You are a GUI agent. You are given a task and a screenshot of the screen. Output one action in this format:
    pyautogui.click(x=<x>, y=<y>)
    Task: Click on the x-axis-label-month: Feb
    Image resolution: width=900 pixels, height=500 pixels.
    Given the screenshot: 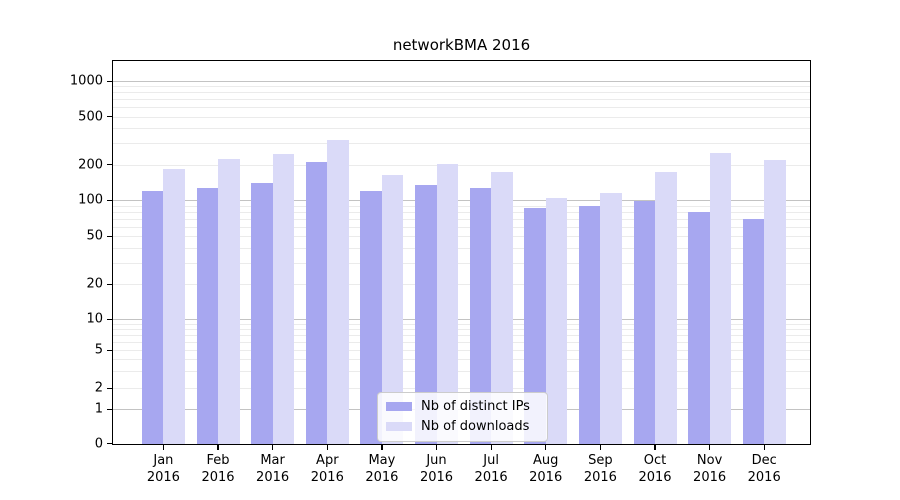 What is the action you would take?
    pyautogui.click(x=218, y=460)
    